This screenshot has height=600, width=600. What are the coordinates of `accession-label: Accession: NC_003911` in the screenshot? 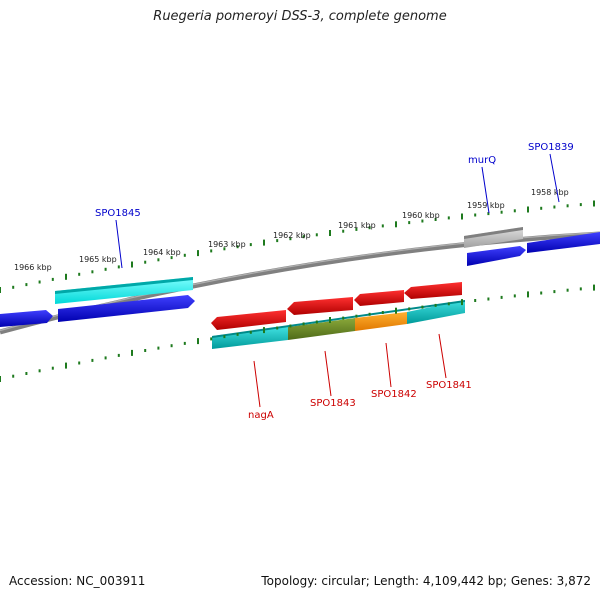 It's located at (77, 581).